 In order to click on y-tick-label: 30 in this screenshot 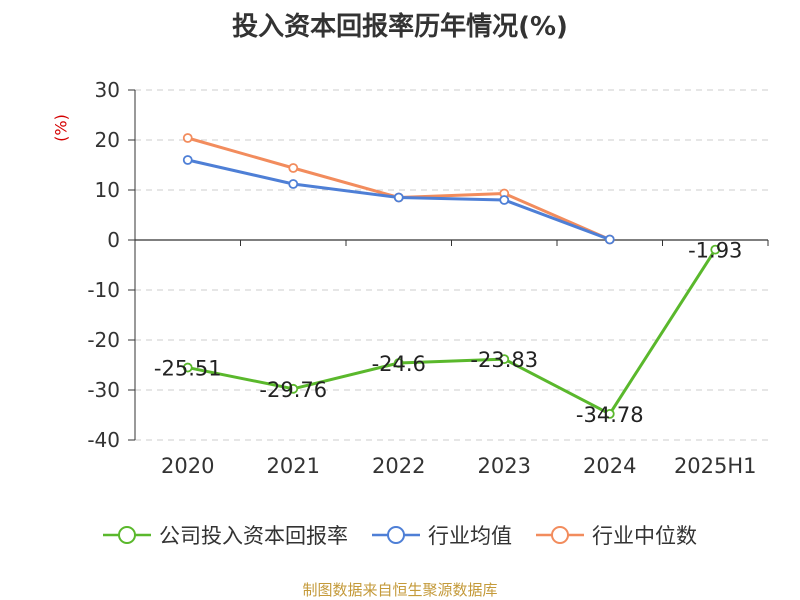, I will do `click(107, 90)`.